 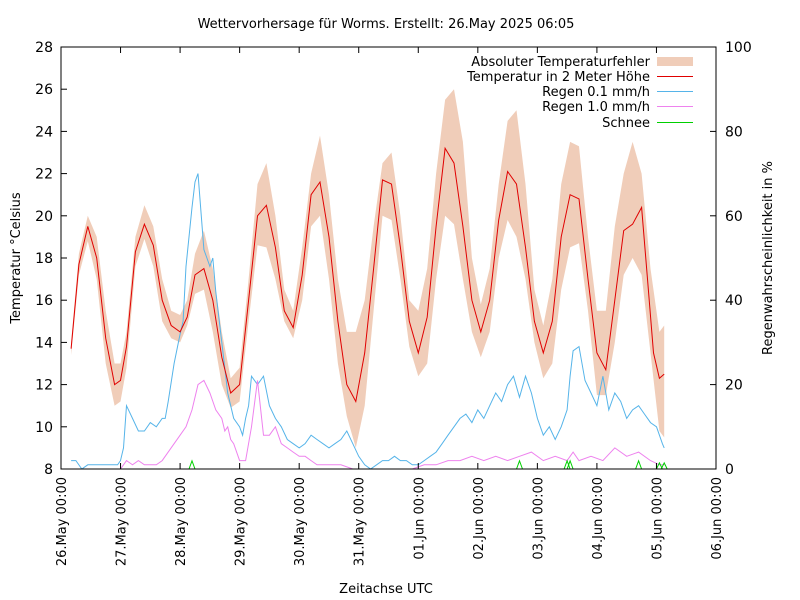 What do you see at coordinates (538, 518) in the screenshot?
I see `x-tick-label: 03.Jun 00:00` at bounding box center [538, 518].